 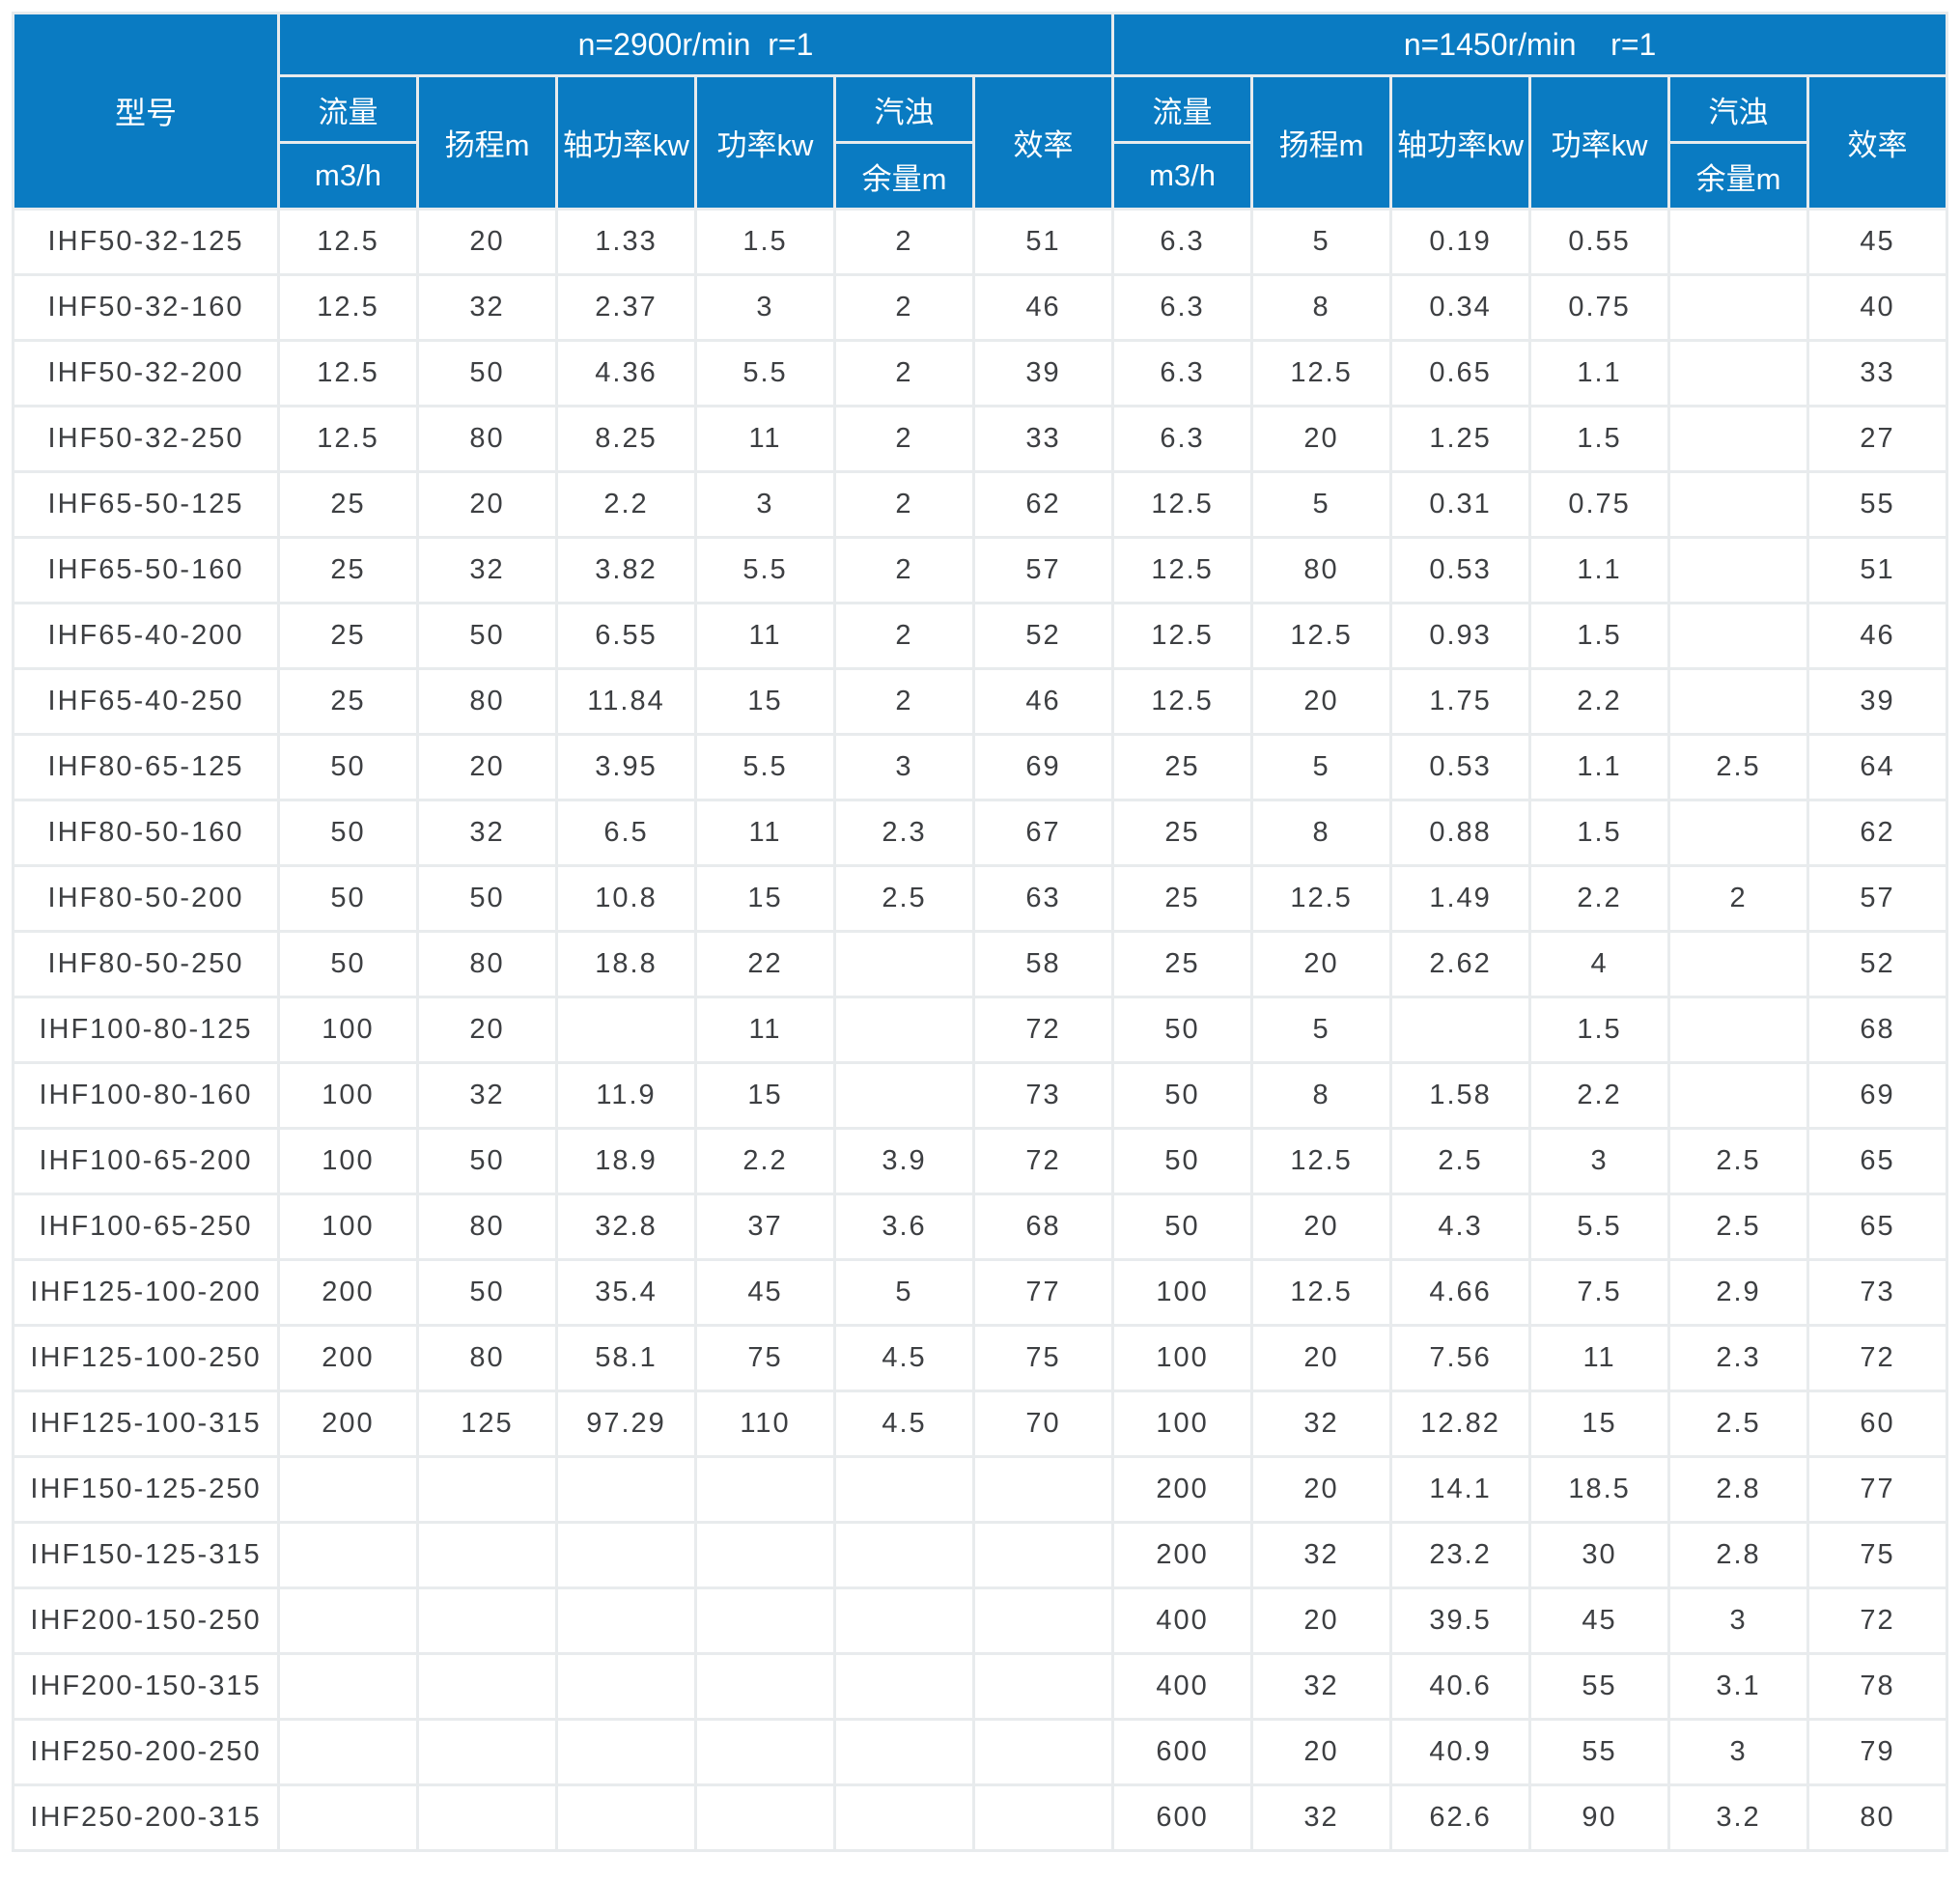 What do you see at coordinates (1878, 1752) in the screenshot?
I see `cell-value: 79` at bounding box center [1878, 1752].